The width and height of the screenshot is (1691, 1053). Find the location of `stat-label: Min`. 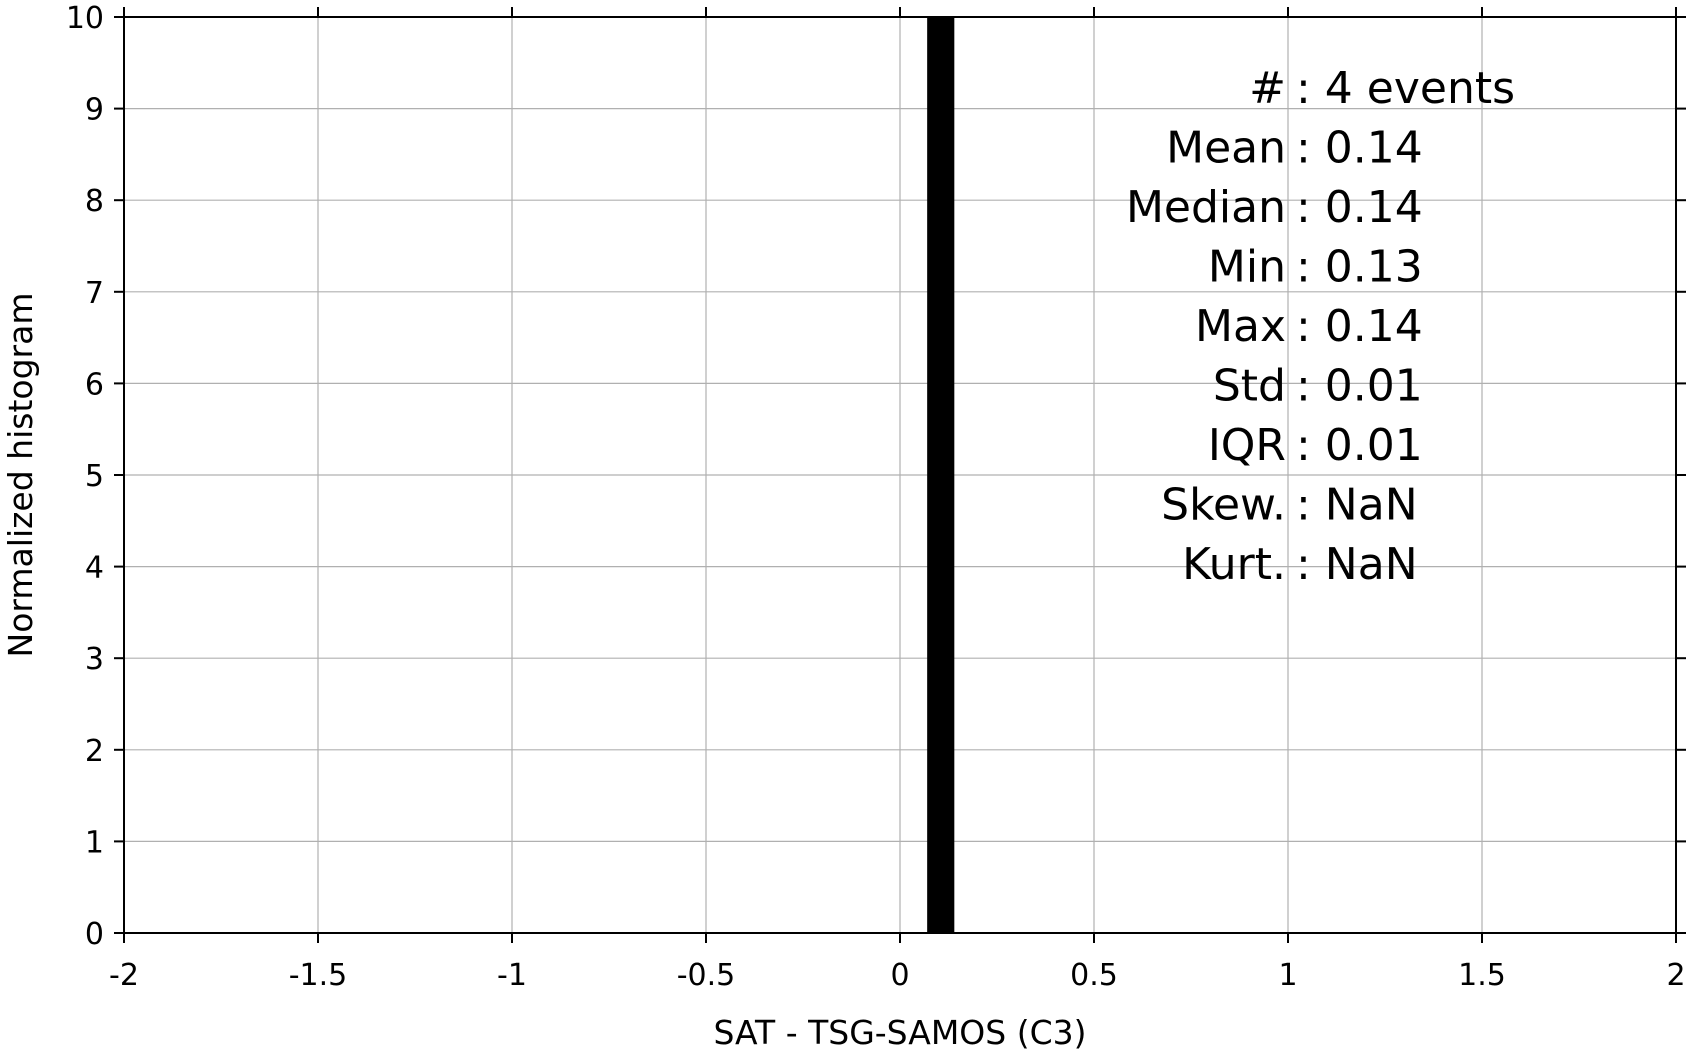

stat-label: Min is located at coordinates (1247, 267).